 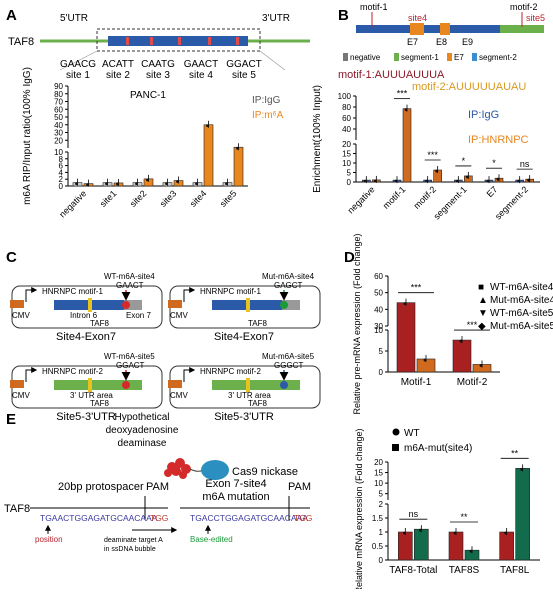 What do you see at coordinates (49, 539) in the screenshot?
I see `e-position: position` at bounding box center [49, 539].